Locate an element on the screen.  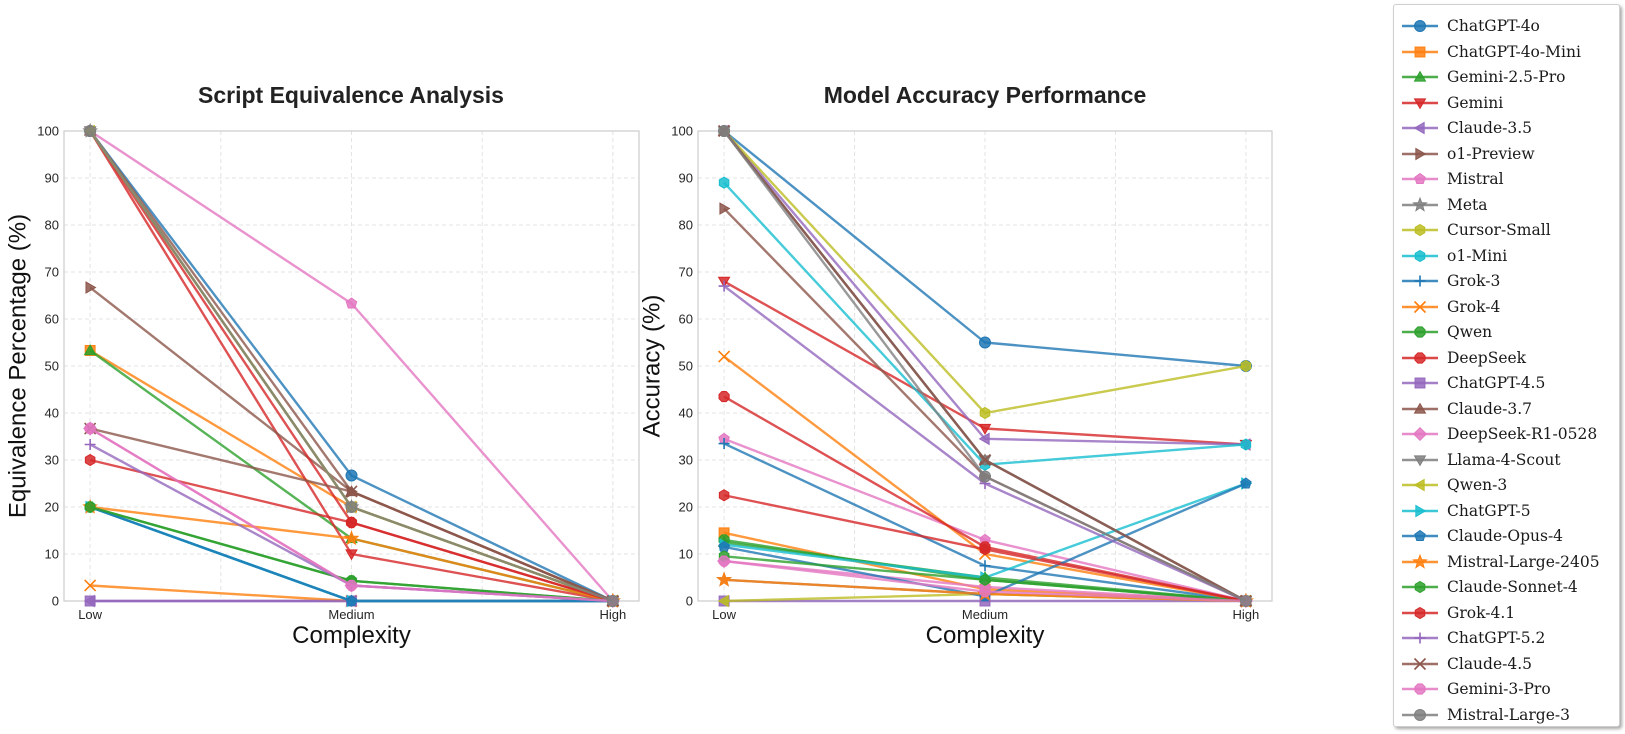
legend-item: Claude-3.5 is located at coordinates (1506, 128).